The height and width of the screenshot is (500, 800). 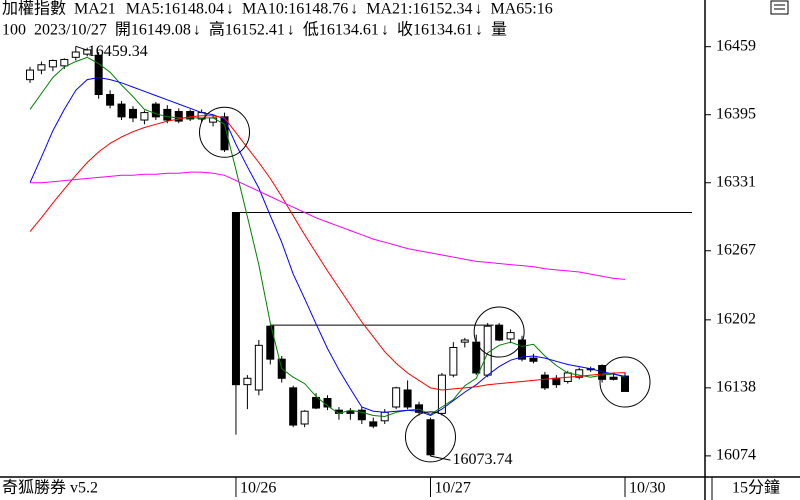 I want to click on header-text: 開16149.08, so click(x=153, y=30).